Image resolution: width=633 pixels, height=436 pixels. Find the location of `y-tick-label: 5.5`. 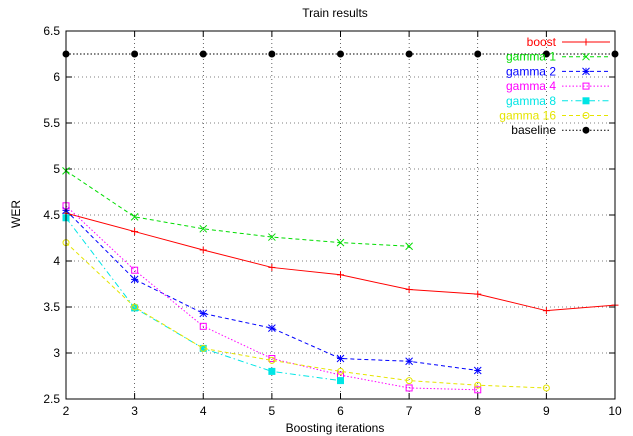

y-tick-label: 5.5 is located at coordinates (51, 123).